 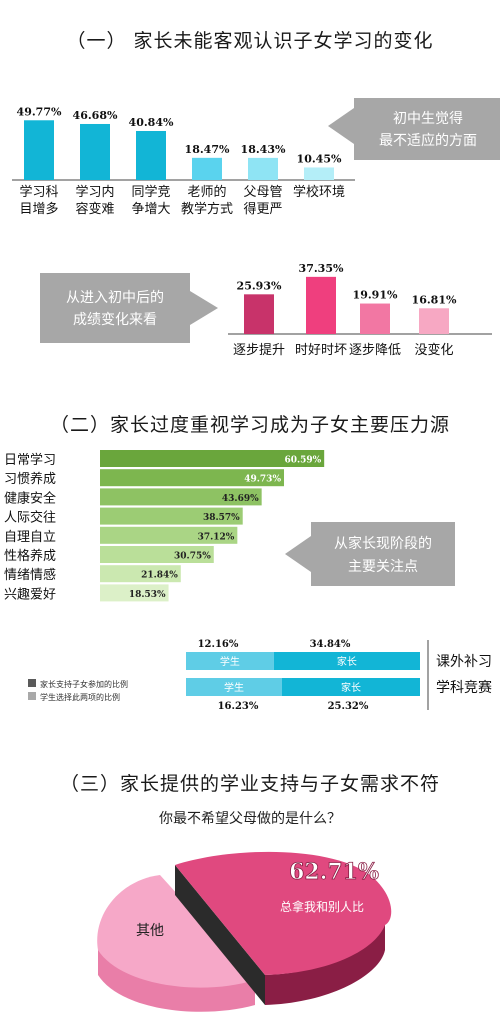 I want to click on chart-3-category-label: 兴趣爱好, so click(x=30, y=594).